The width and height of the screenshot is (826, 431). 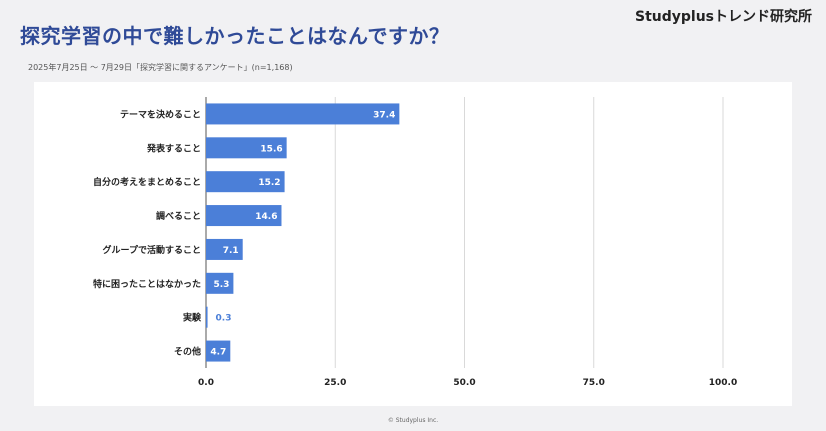 What do you see at coordinates (206, 383) in the screenshot?
I see `x-tick-label: 0.0` at bounding box center [206, 383].